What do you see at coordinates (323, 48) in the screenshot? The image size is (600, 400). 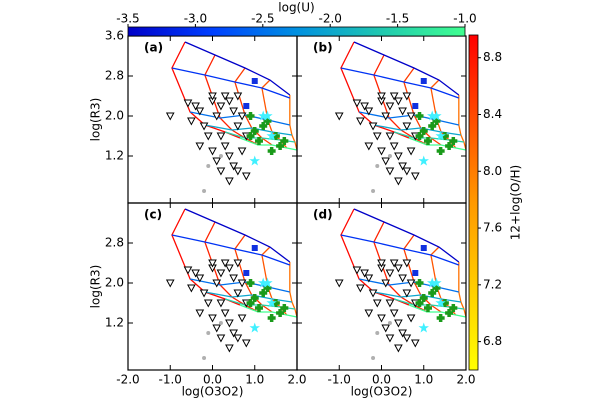 I see `panel-label: (b)` at bounding box center [323, 48].